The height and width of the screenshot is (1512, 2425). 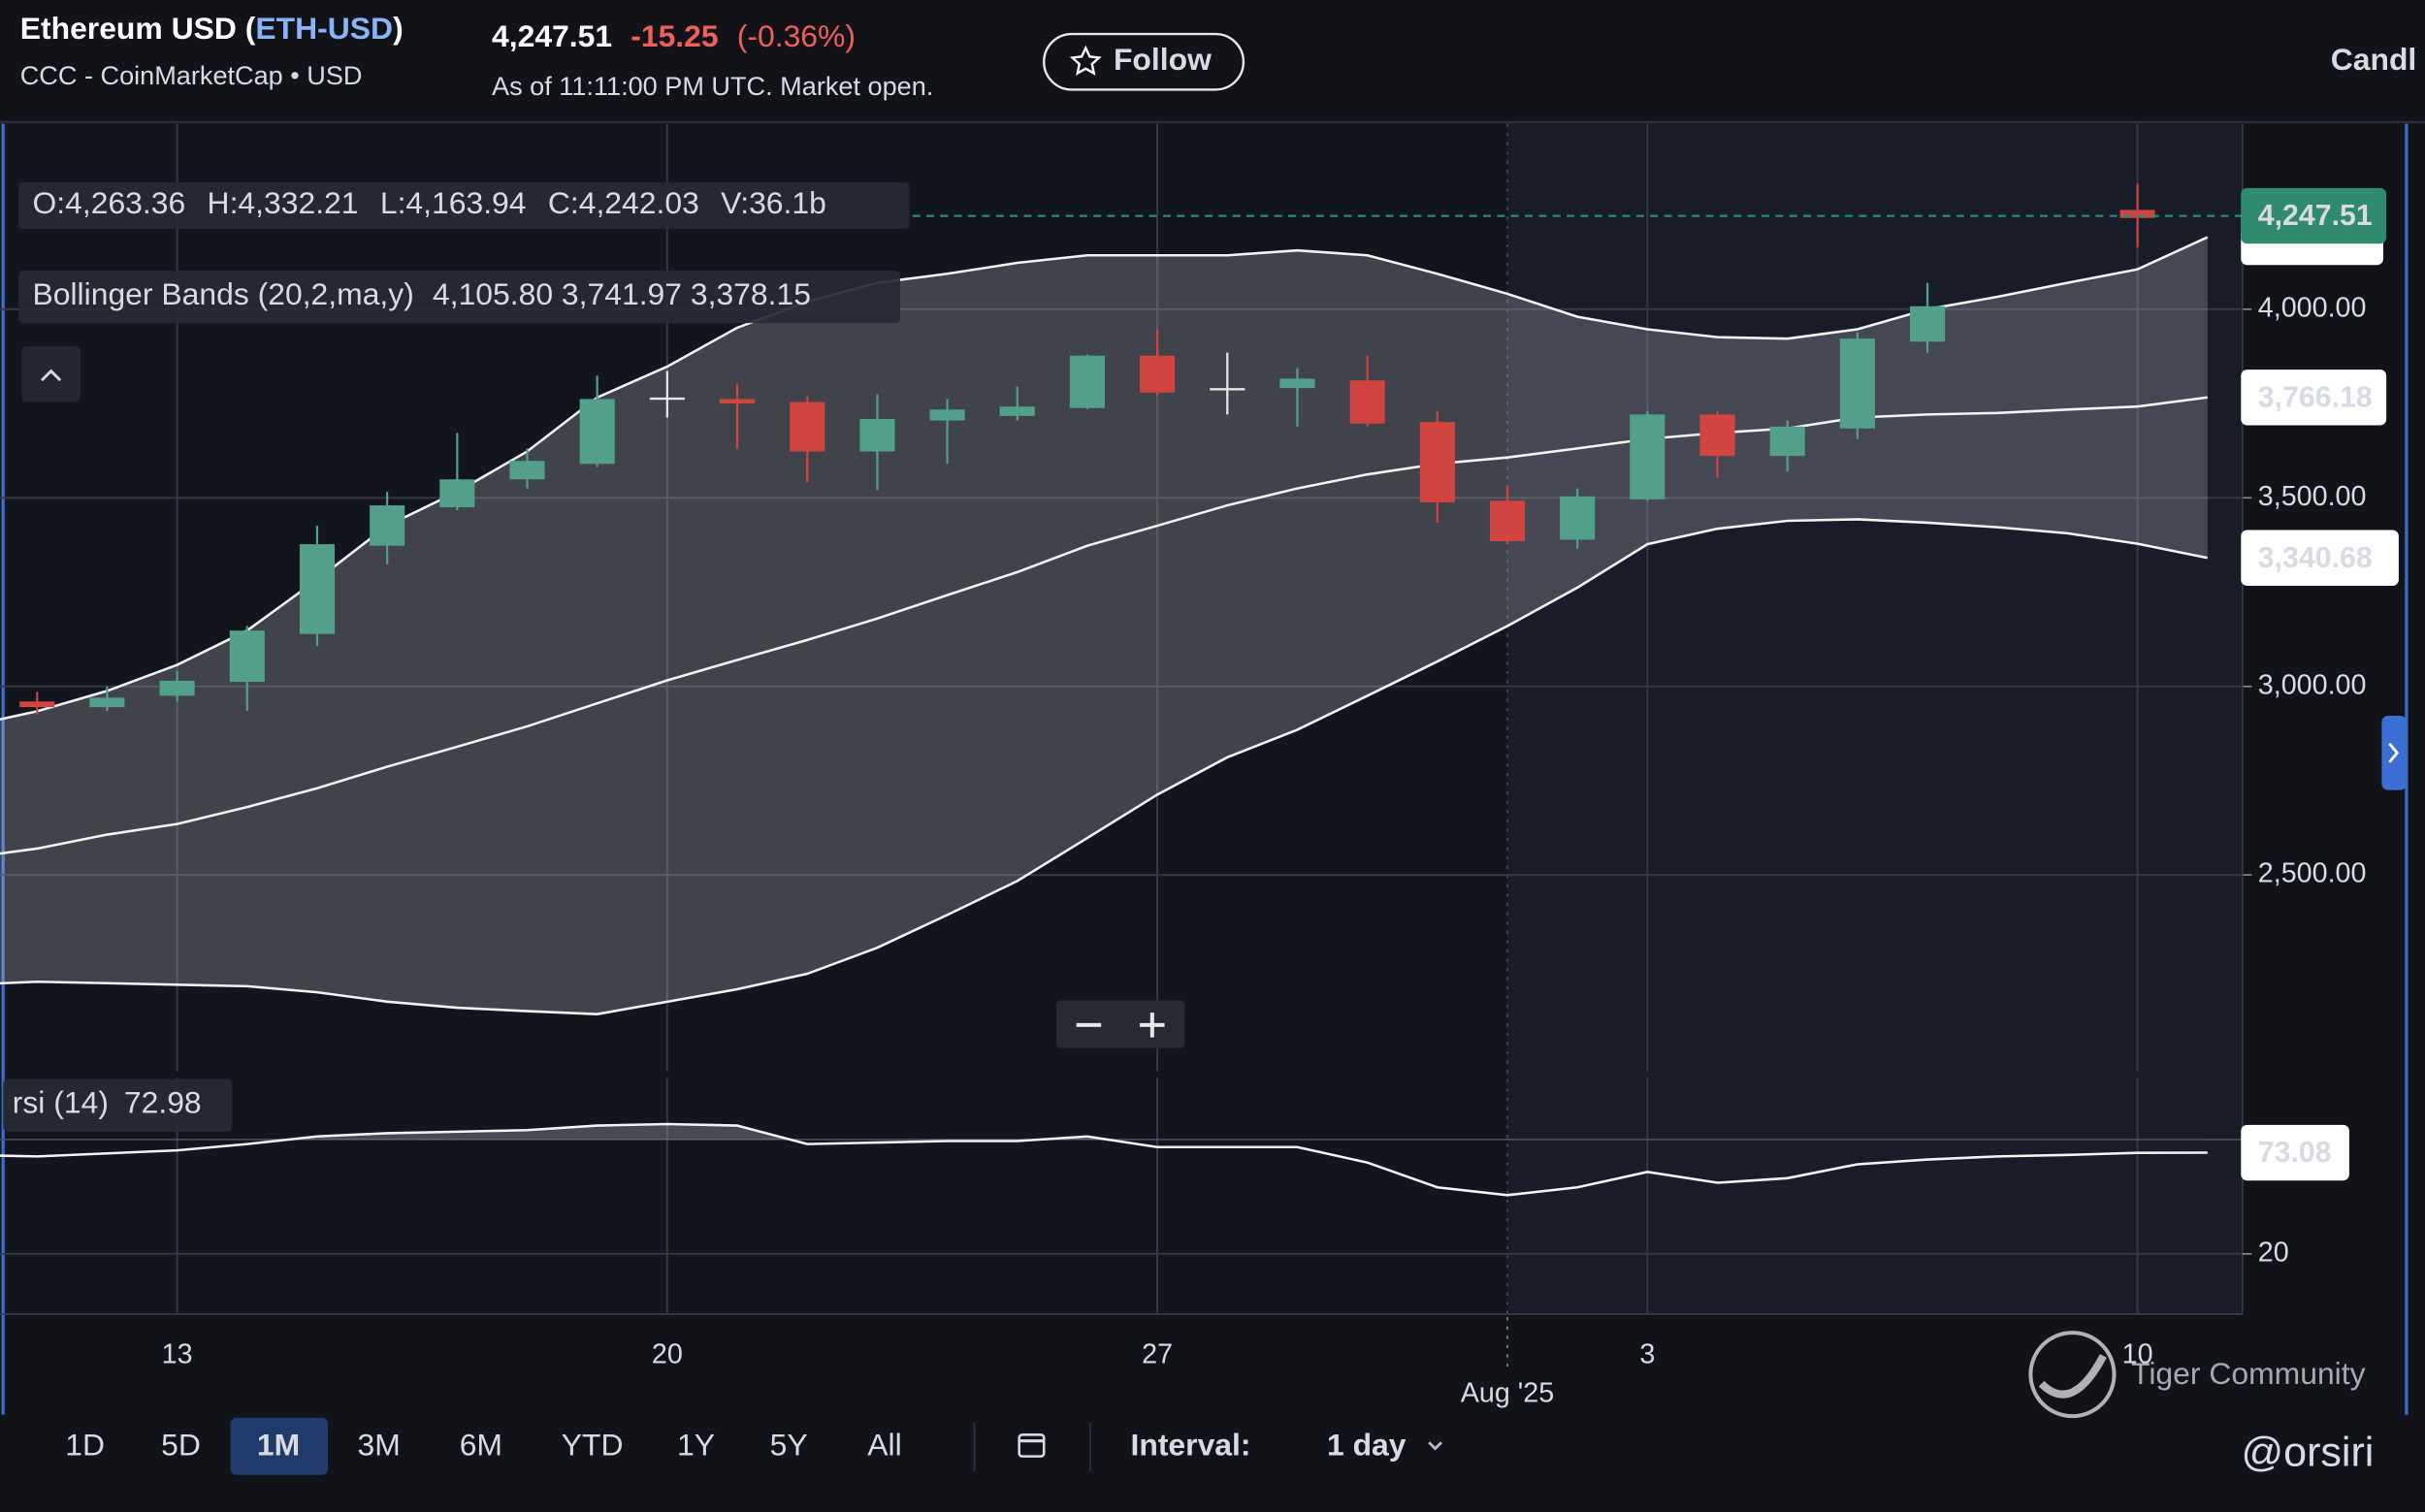 I want to click on interval-label: Interval:, so click(x=1190, y=1444).